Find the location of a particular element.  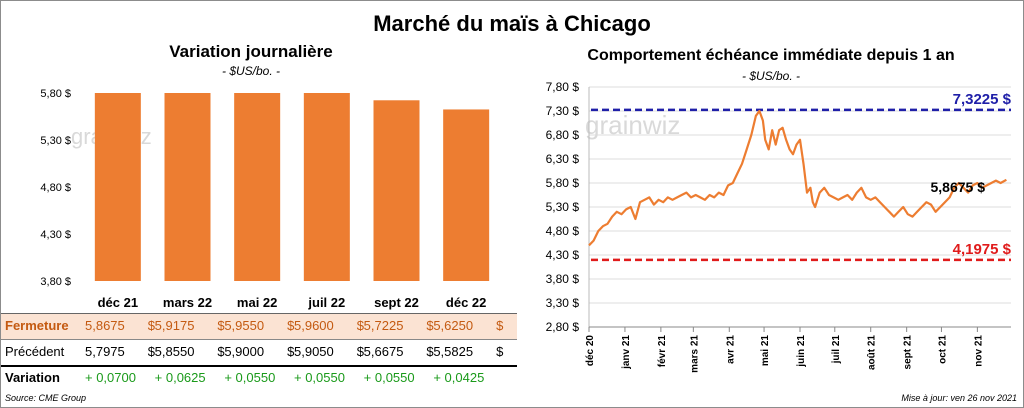

table-cell-previous: 5,8550 $ is located at coordinates (190, 351).